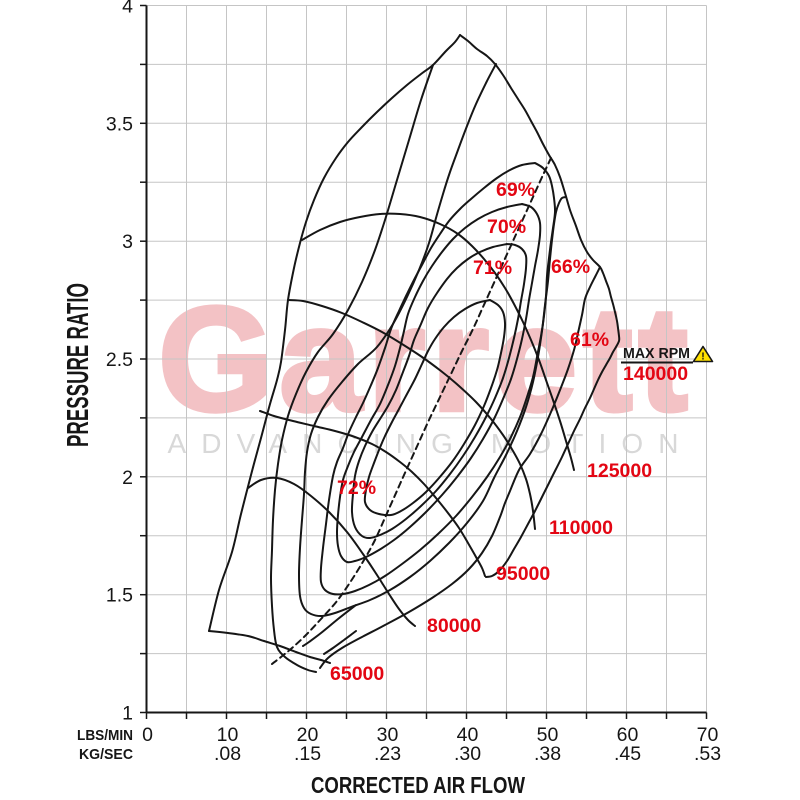 The image size is (800, 800). Describe the element at coordinates (619, 471) in the screenshot. I see `svg-text: 125000` at that location.